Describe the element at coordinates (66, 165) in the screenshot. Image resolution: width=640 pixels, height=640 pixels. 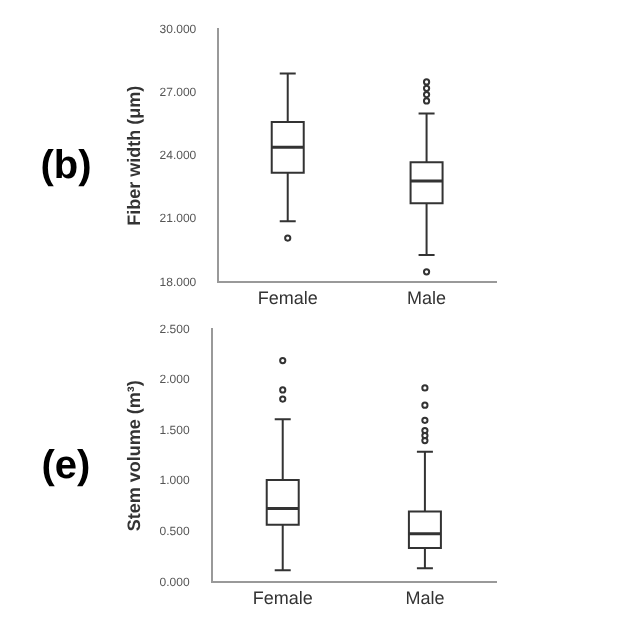
I see `text: (b)` at that location.